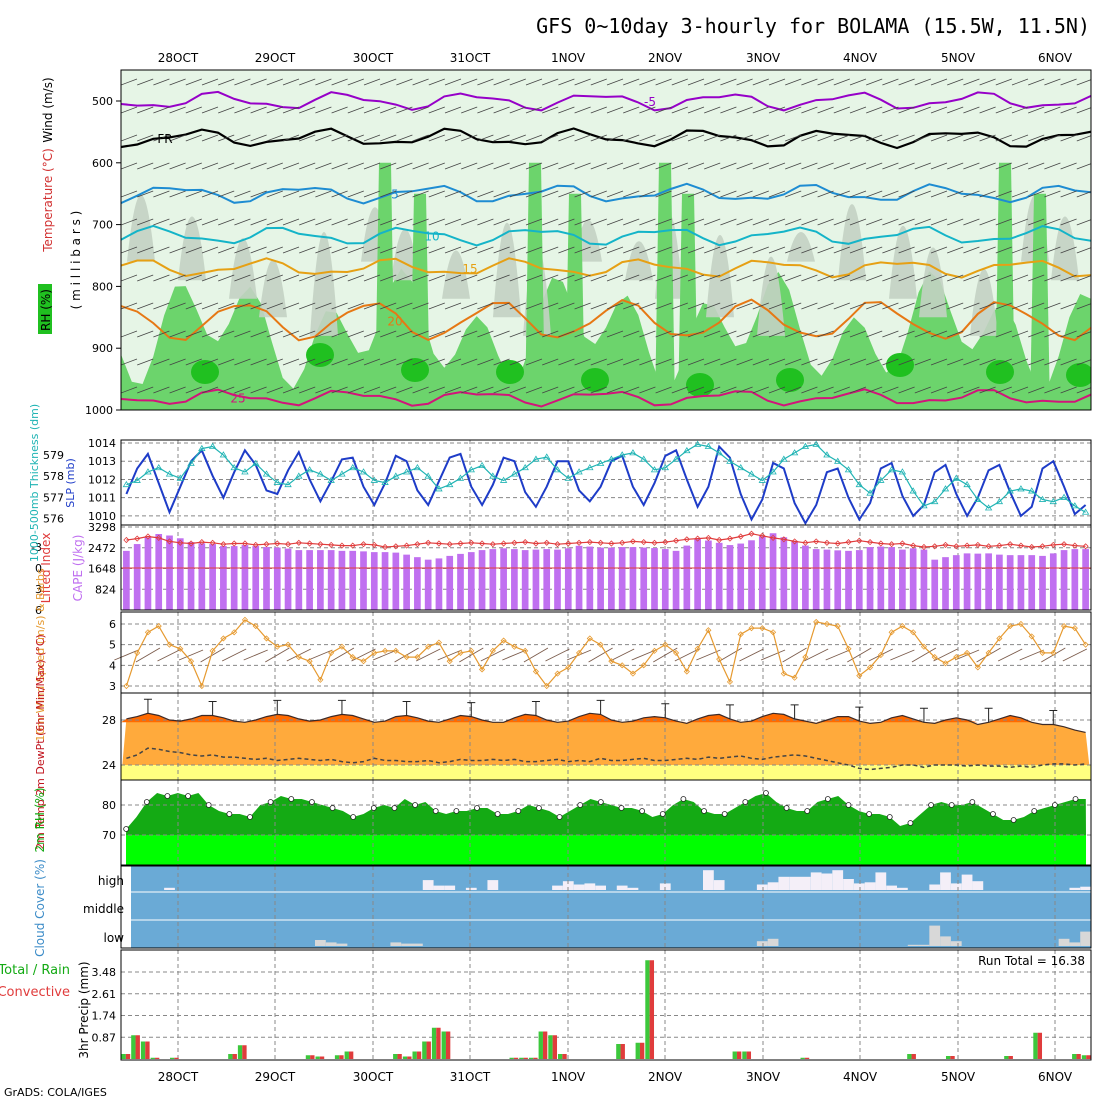  What do you see at coordinates (102, 527) in the screenshot?
I see `cape-tick-label: 3298` at bounding box center [102, 527].